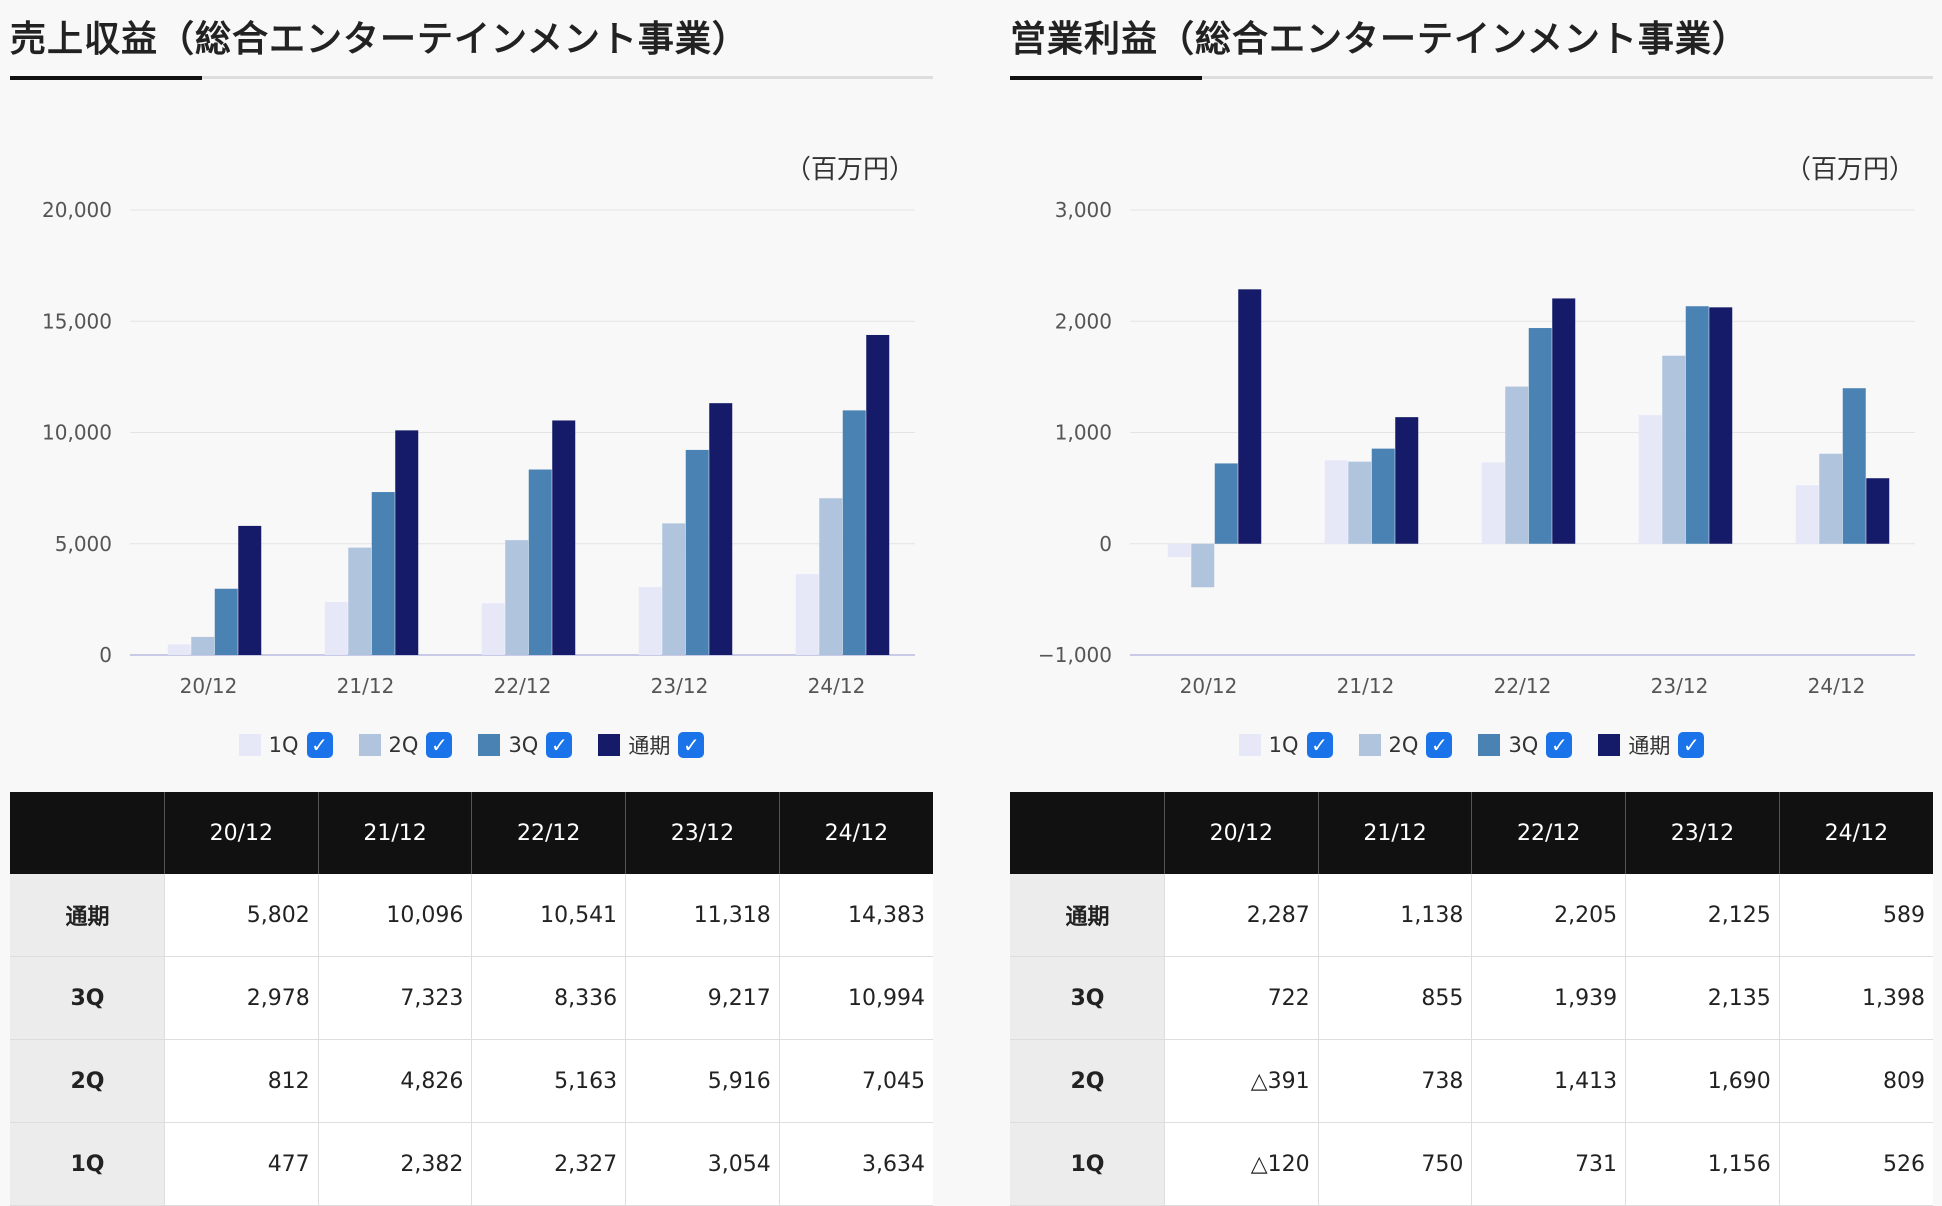  What do you see at coordinates (1548, 915) in the screenshot?
I see `table-cell: 2,205` at bounding box center [1548, 915].